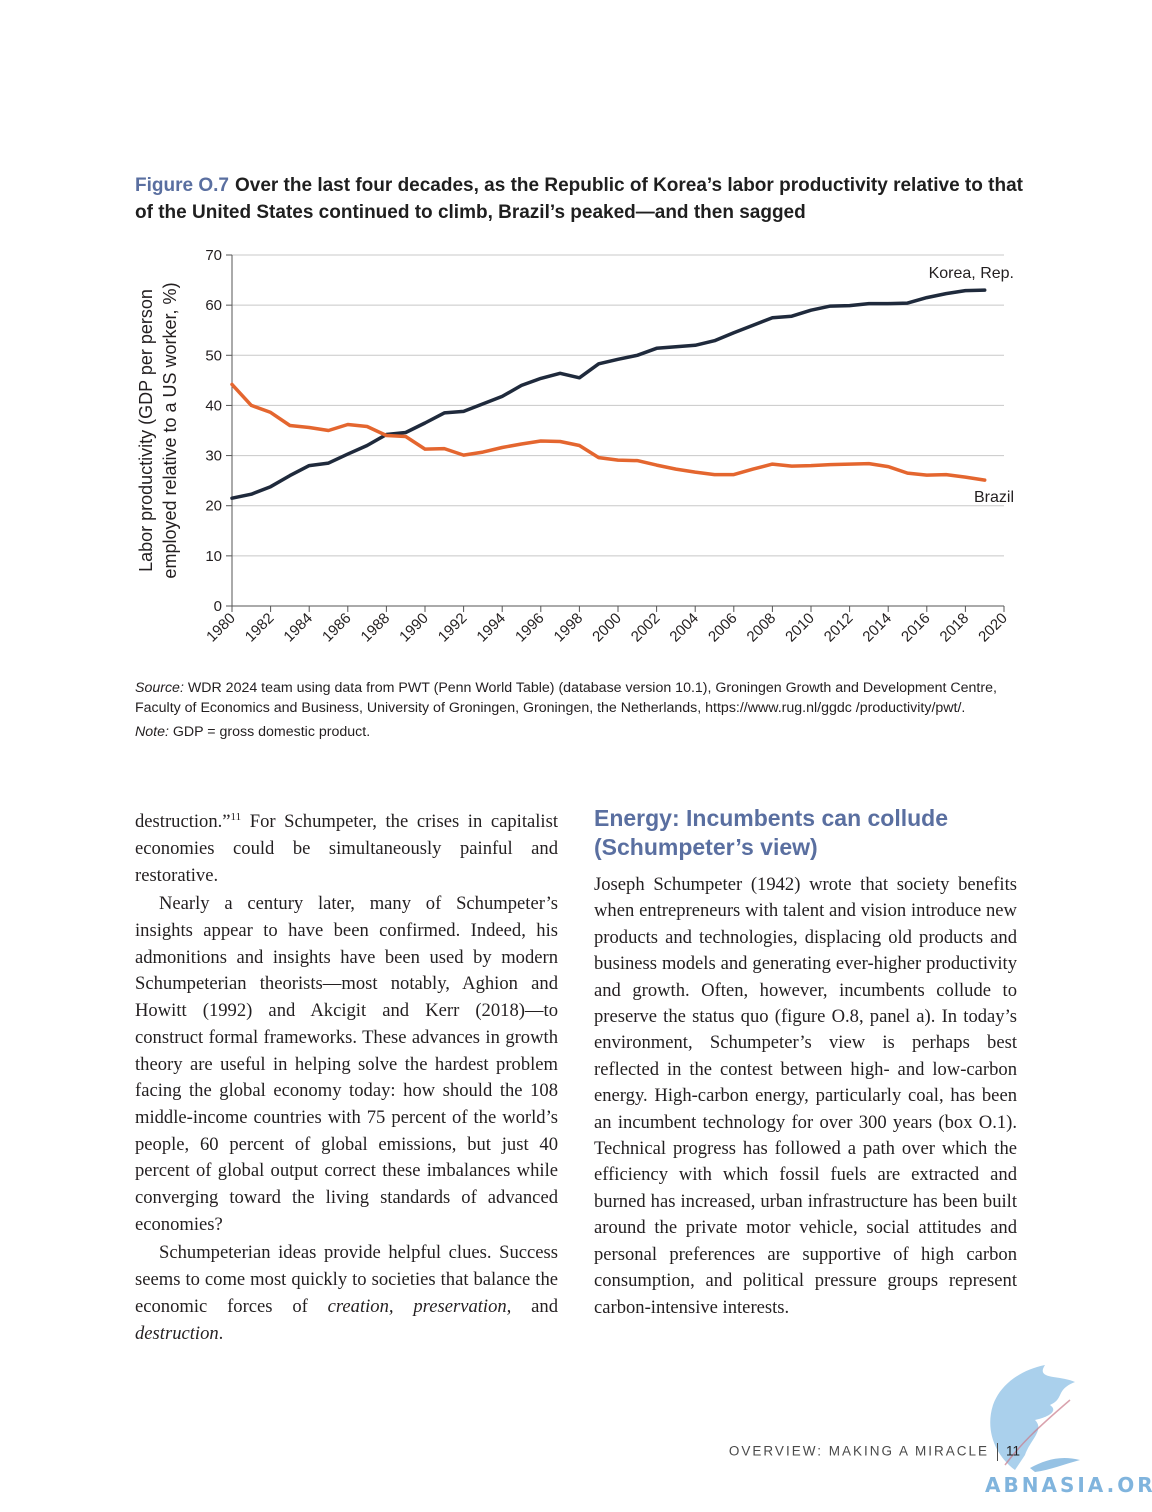  What do you see at coordinates (260, 628) in the screenshot?
I see `x-tick-label: 1982` at bounding box center [260, 628].